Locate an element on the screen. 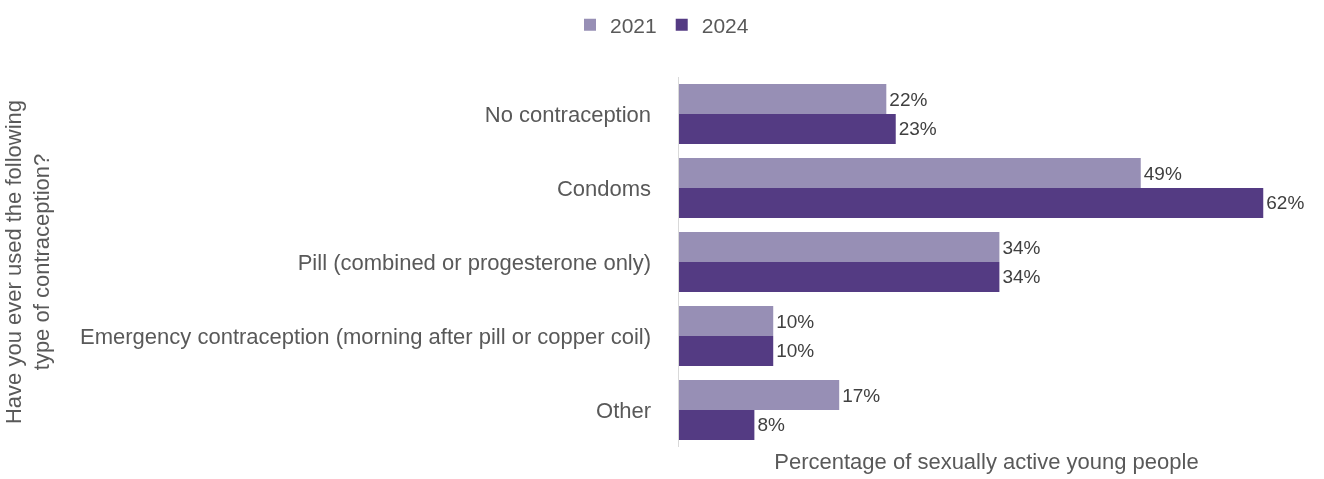 The height and width of the screenshot is (479, 1324). legend-label: 2024 is located at coordinates (725, 25).